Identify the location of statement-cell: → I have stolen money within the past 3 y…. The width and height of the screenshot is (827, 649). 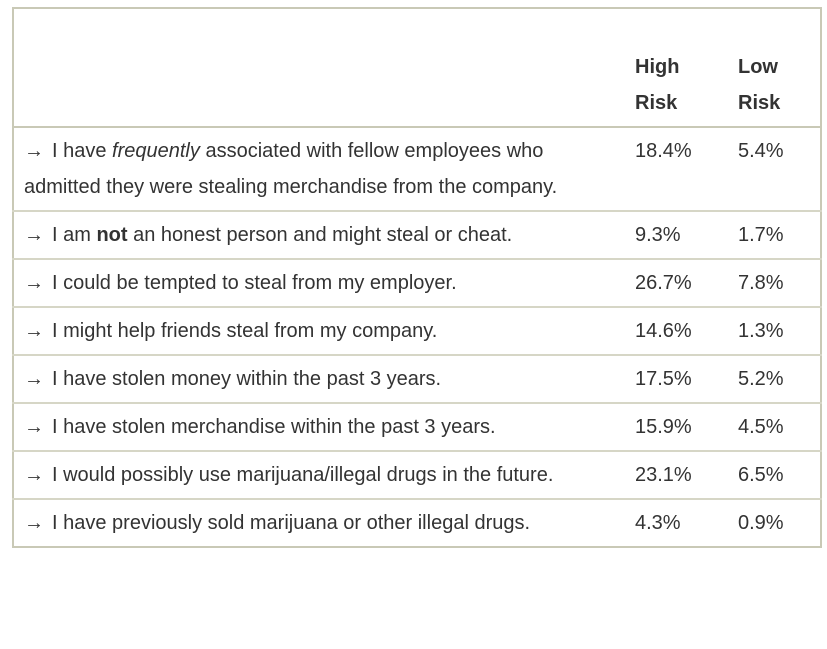
(319, 379).